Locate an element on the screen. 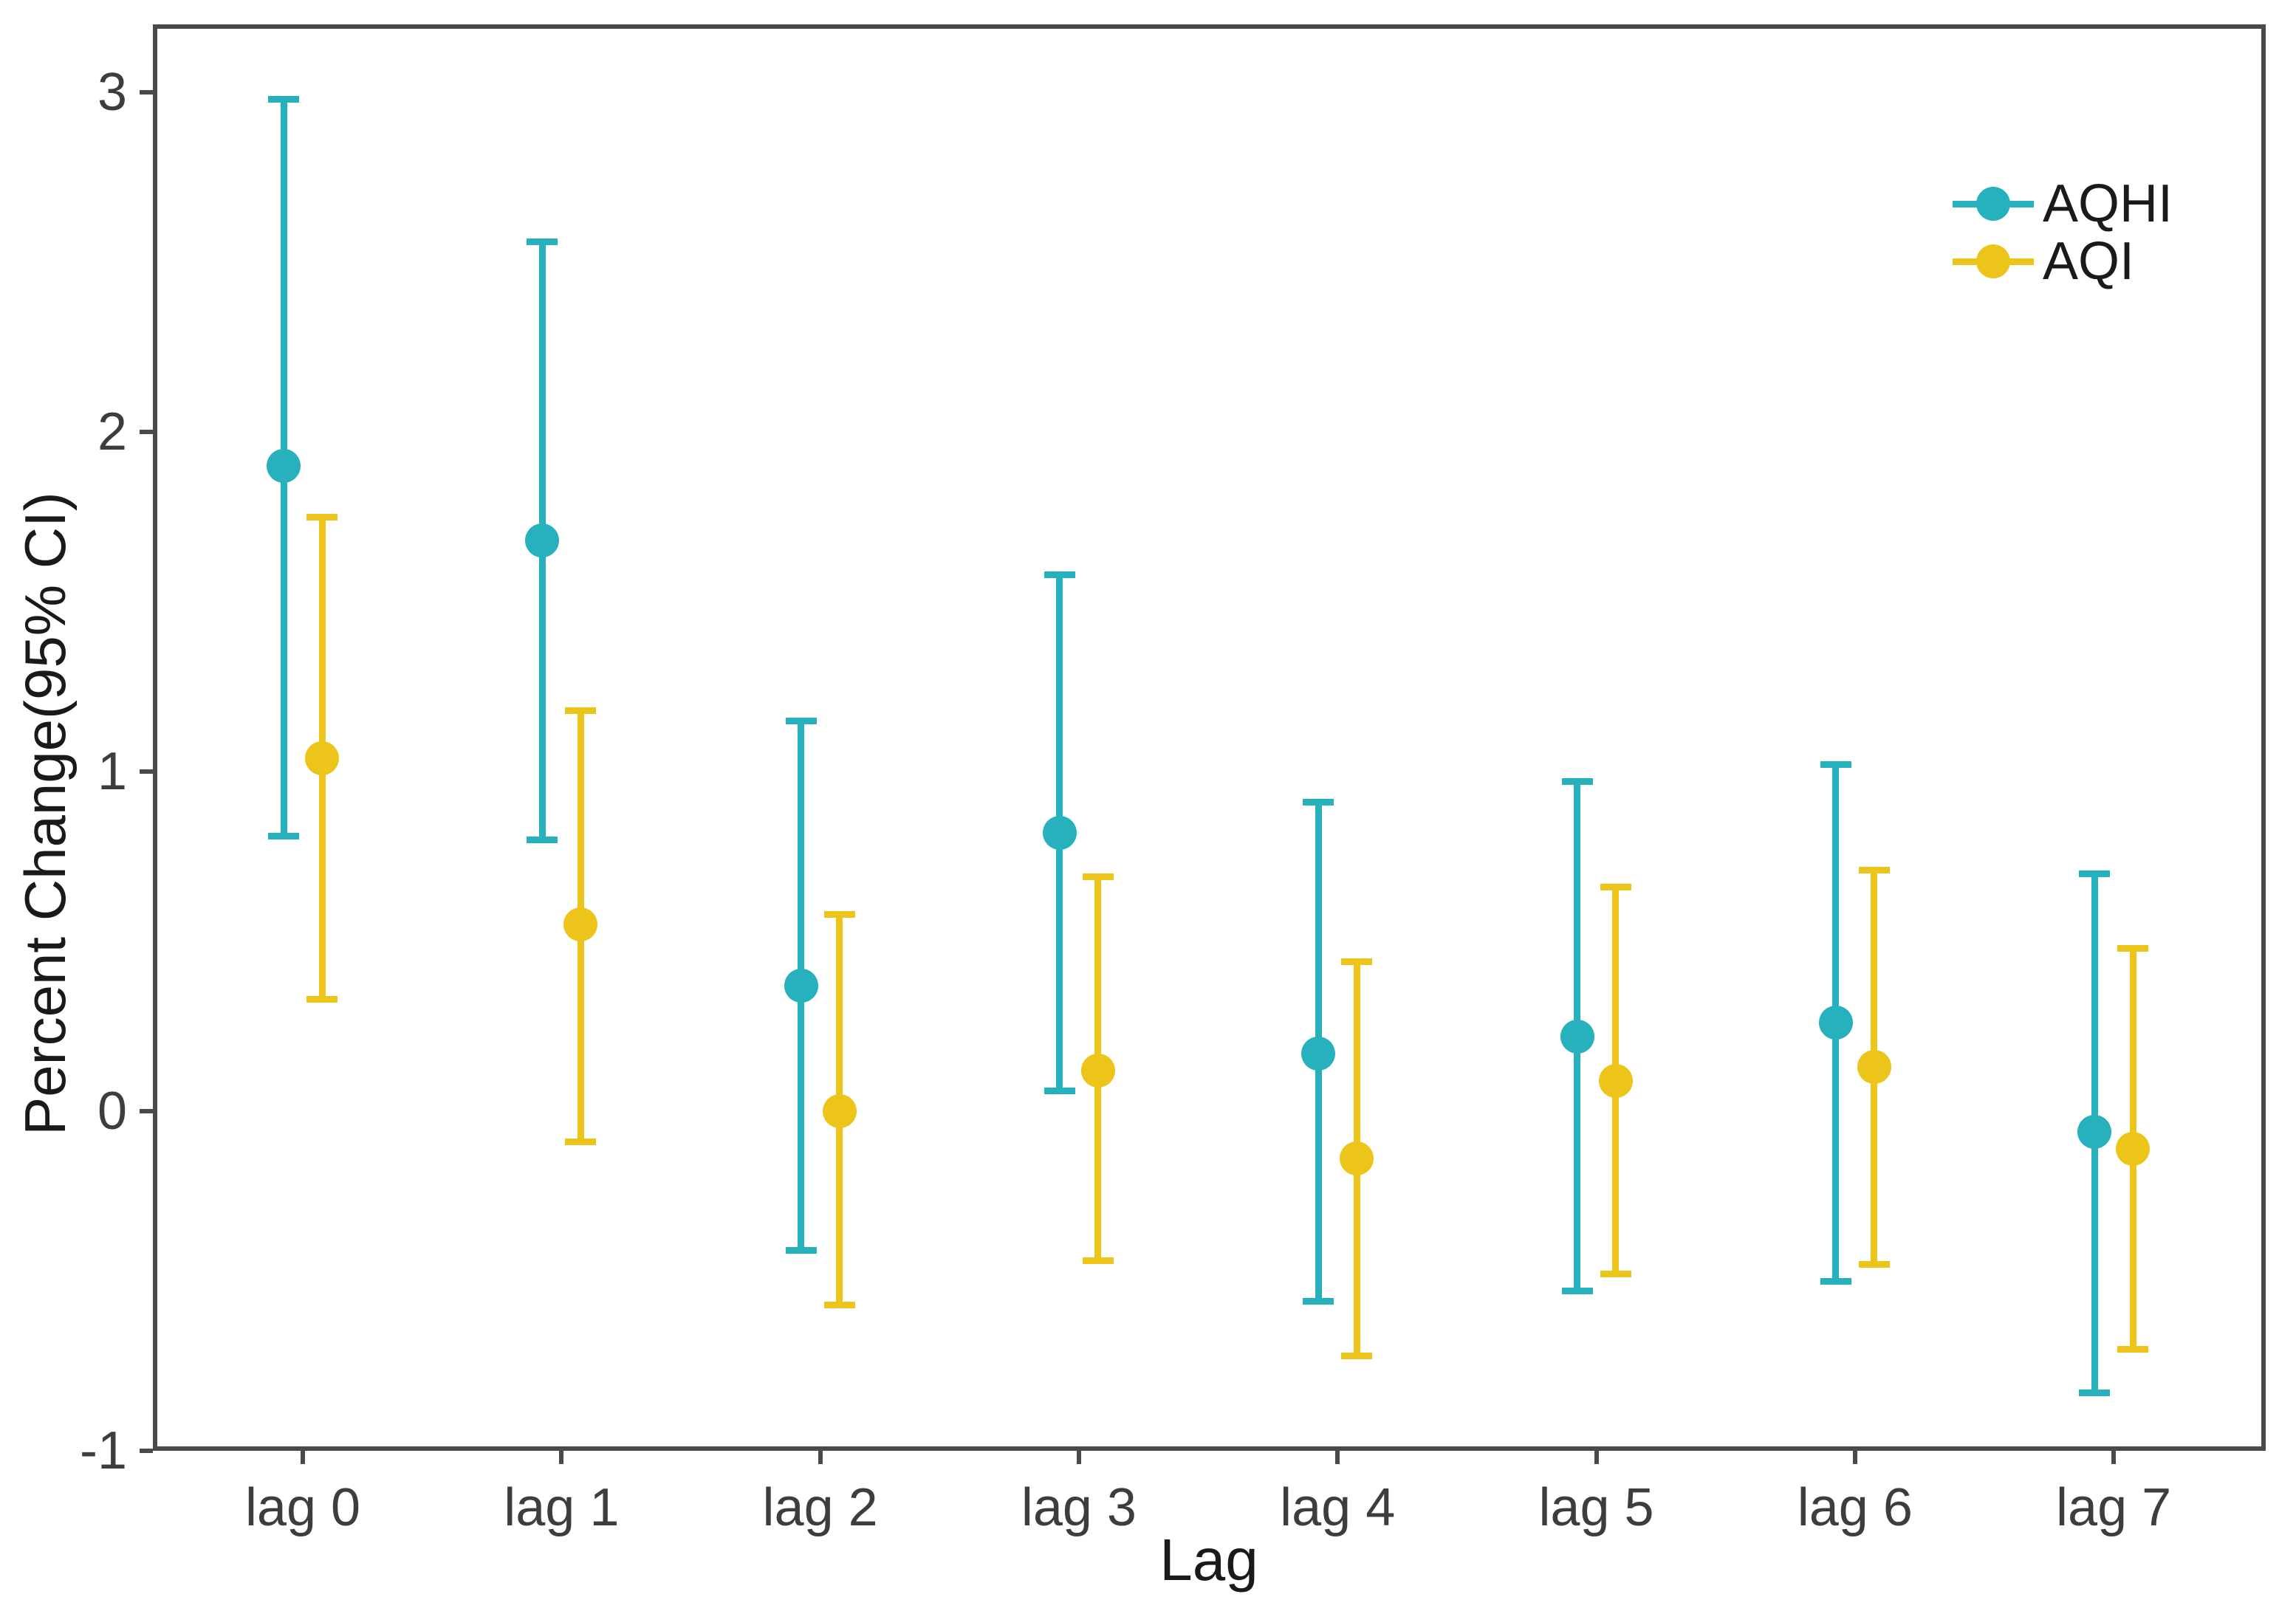  x-tick-label: lag 0 is located at coordinates (302, 1507).